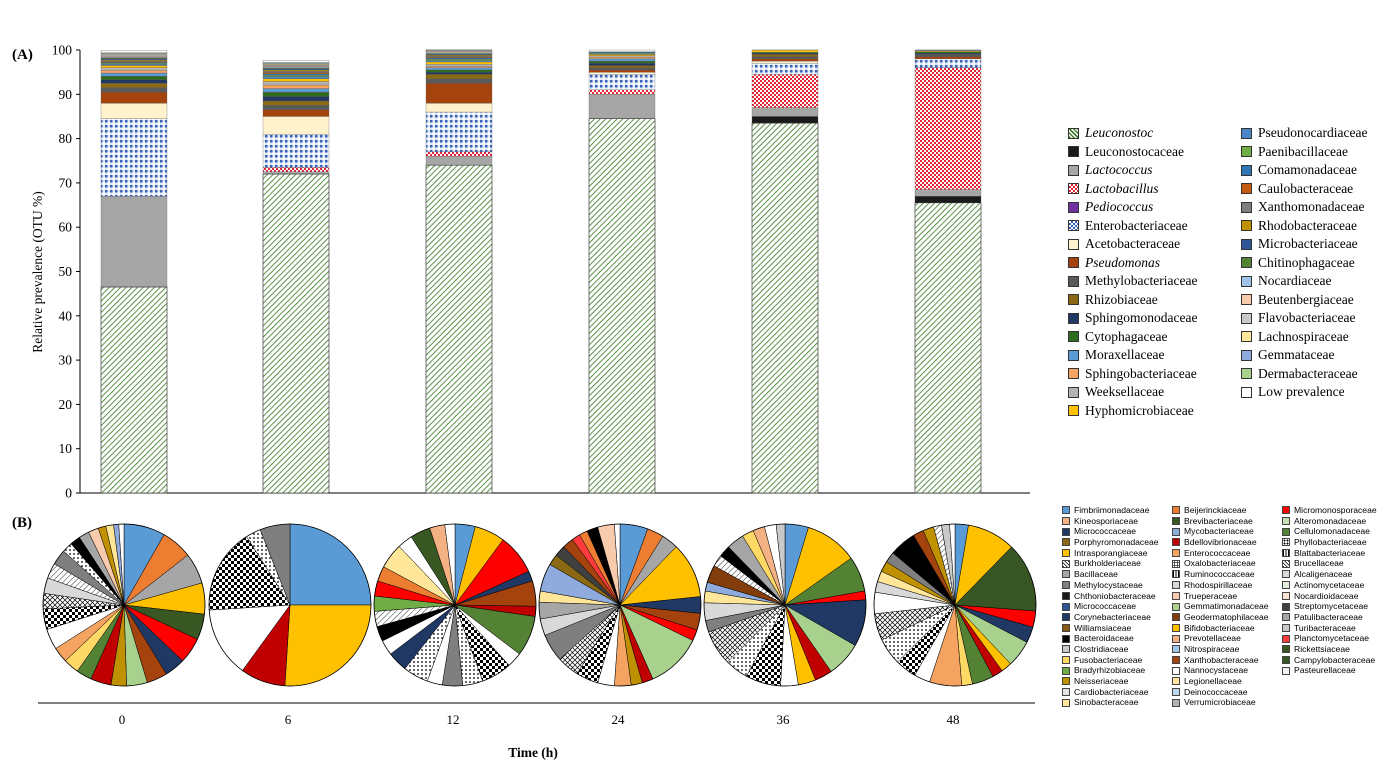 The height and width of the screenshot is (784, 1400). I want to click on panel-b-label: (B), so click(22, 523).